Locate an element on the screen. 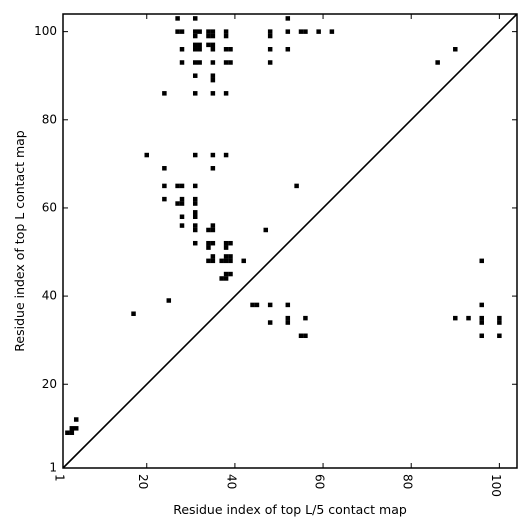 The height and width of the screenshot is (531, 531). x-tick-label: 20 is located at coordinates (143, 481).